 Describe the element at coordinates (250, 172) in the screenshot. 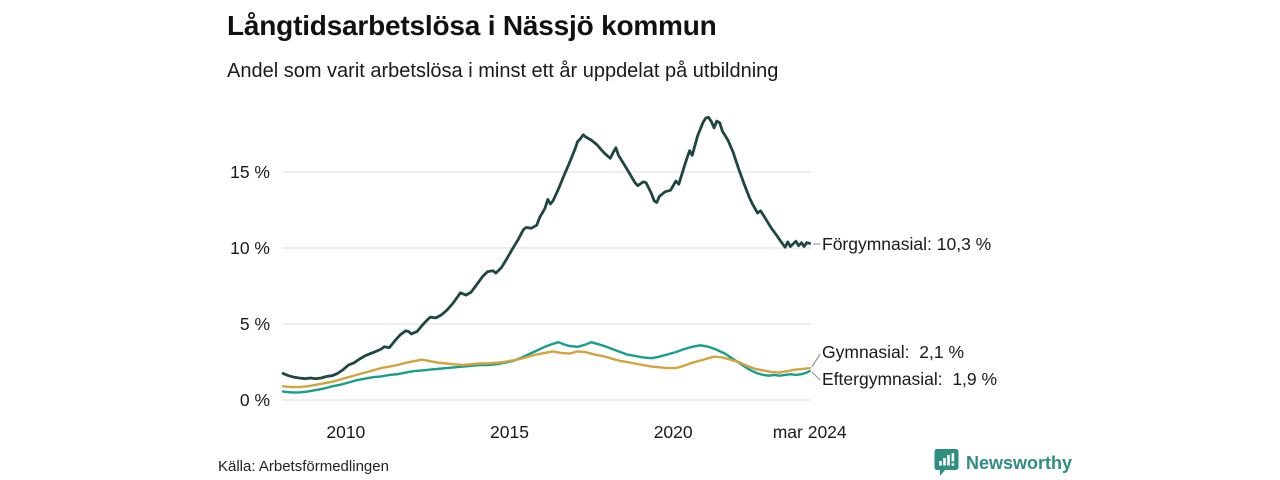

I see `y-tick-label: 15 %` at that location.